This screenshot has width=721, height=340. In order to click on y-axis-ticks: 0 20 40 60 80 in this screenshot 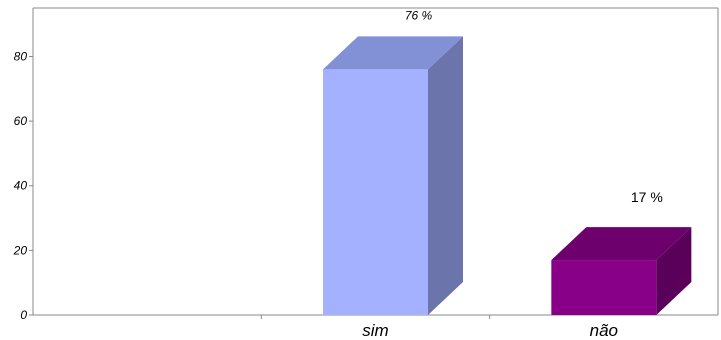, I will do `click(23, 185)`.